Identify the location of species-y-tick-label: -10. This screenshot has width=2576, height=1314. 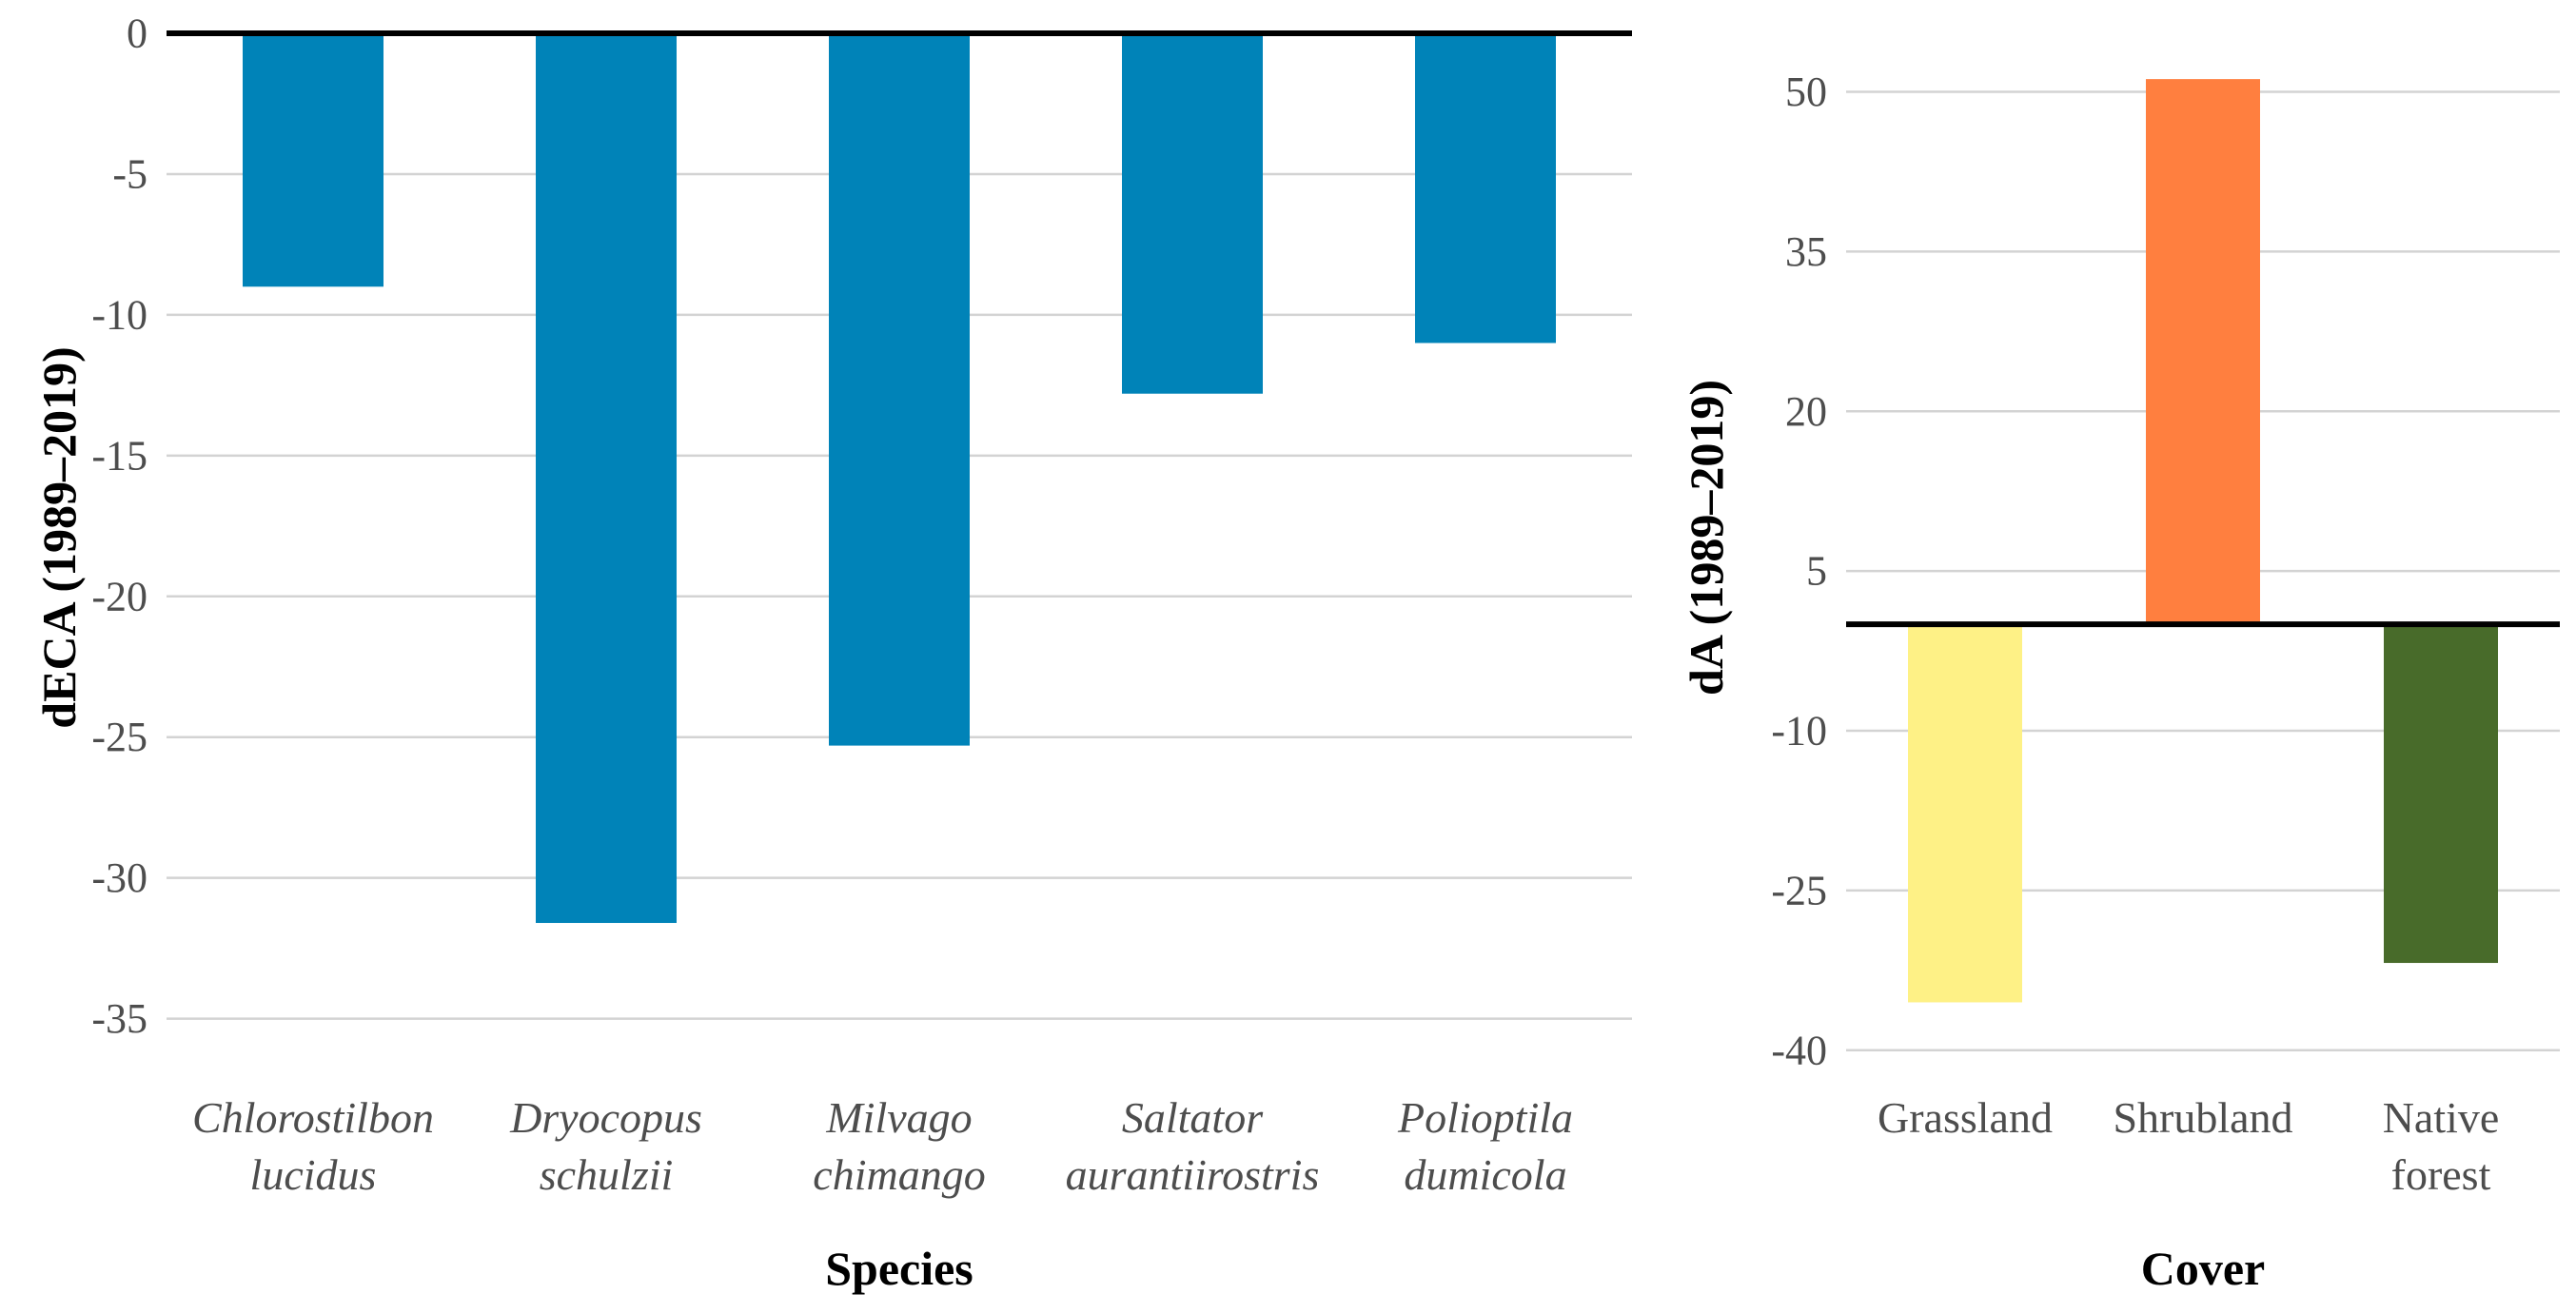
(119, 315).